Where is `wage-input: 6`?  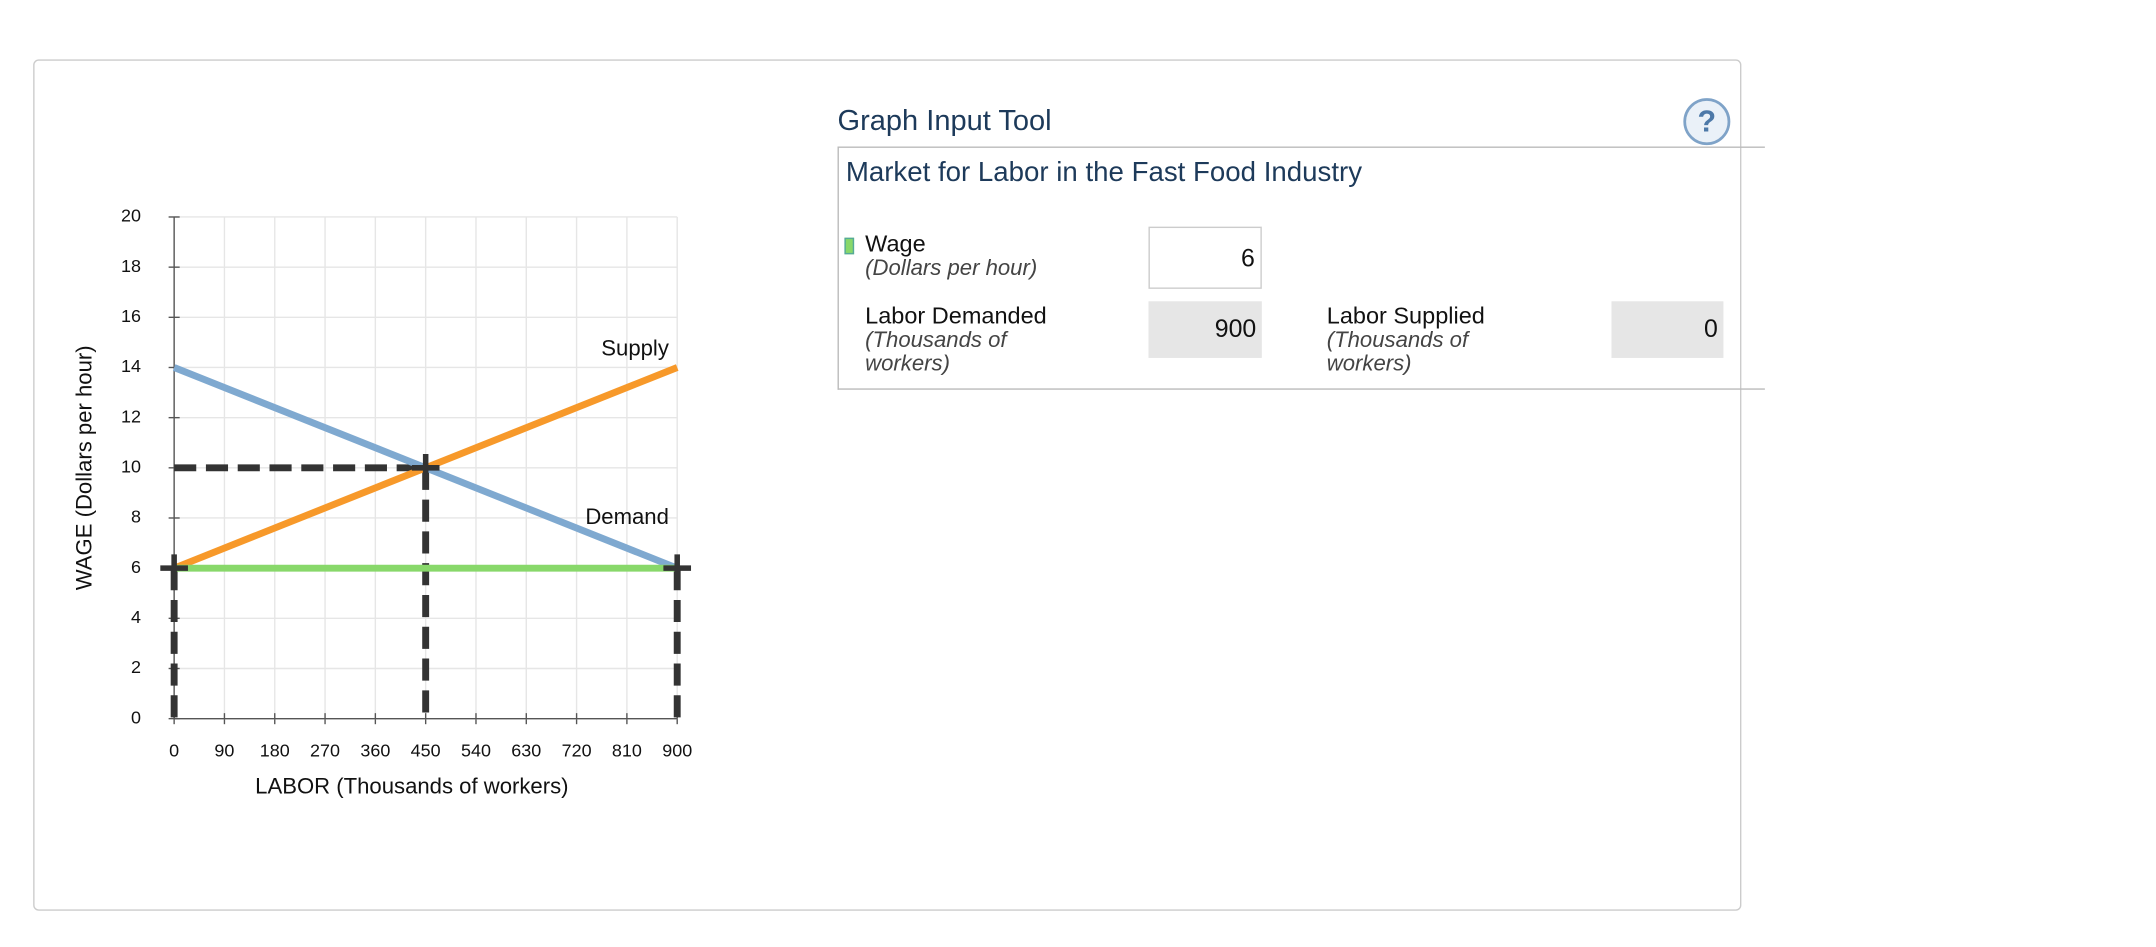 wage-input: 6 is located at coordinates (1205, 257).